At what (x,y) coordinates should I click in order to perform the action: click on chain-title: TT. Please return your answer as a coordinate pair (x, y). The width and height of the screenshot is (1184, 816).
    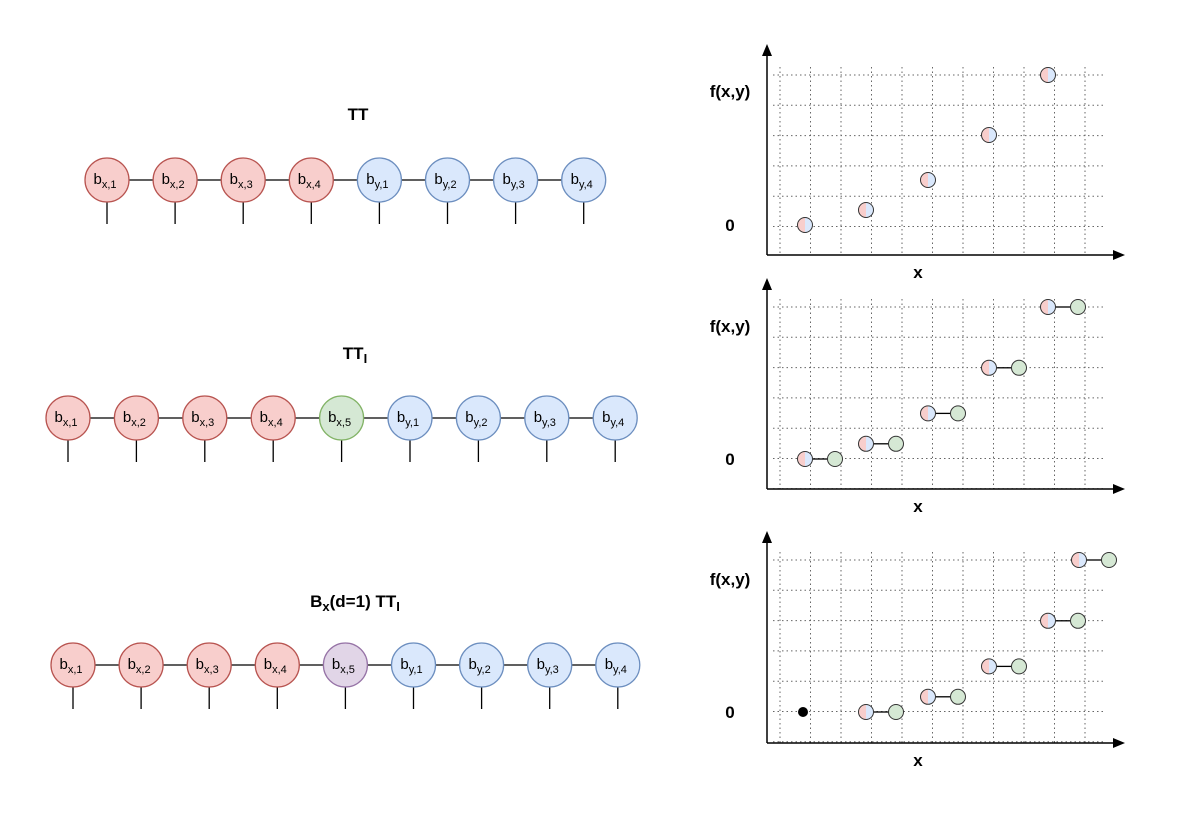
    Looking at the image, I should click on (358, 114).